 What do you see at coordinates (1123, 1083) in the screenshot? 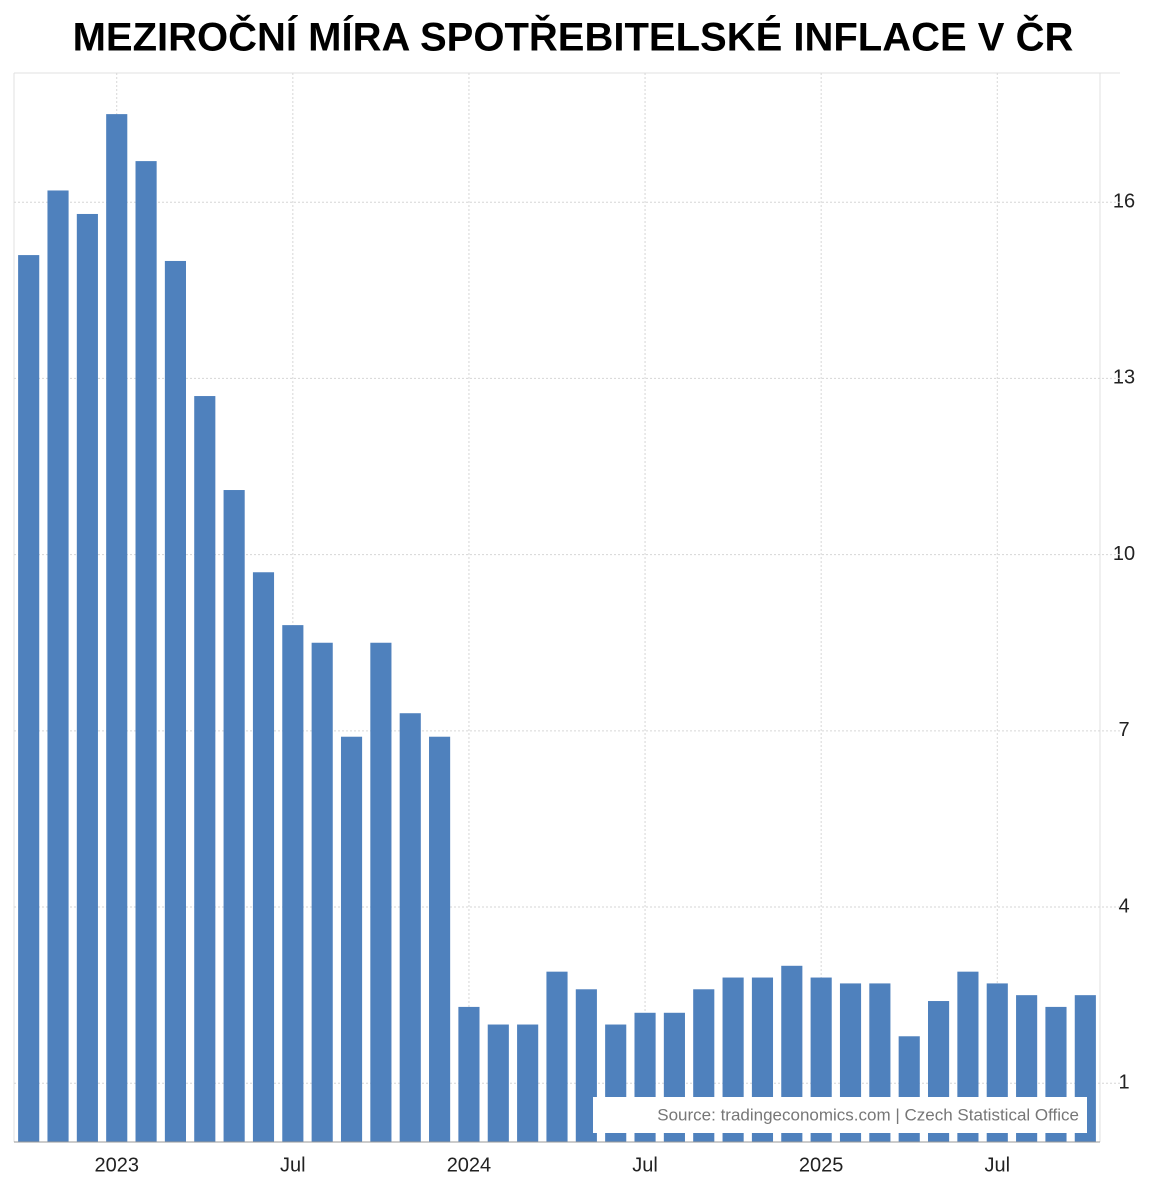
I see `y-tick-label: 1` at bounding box center [1123, 1083].